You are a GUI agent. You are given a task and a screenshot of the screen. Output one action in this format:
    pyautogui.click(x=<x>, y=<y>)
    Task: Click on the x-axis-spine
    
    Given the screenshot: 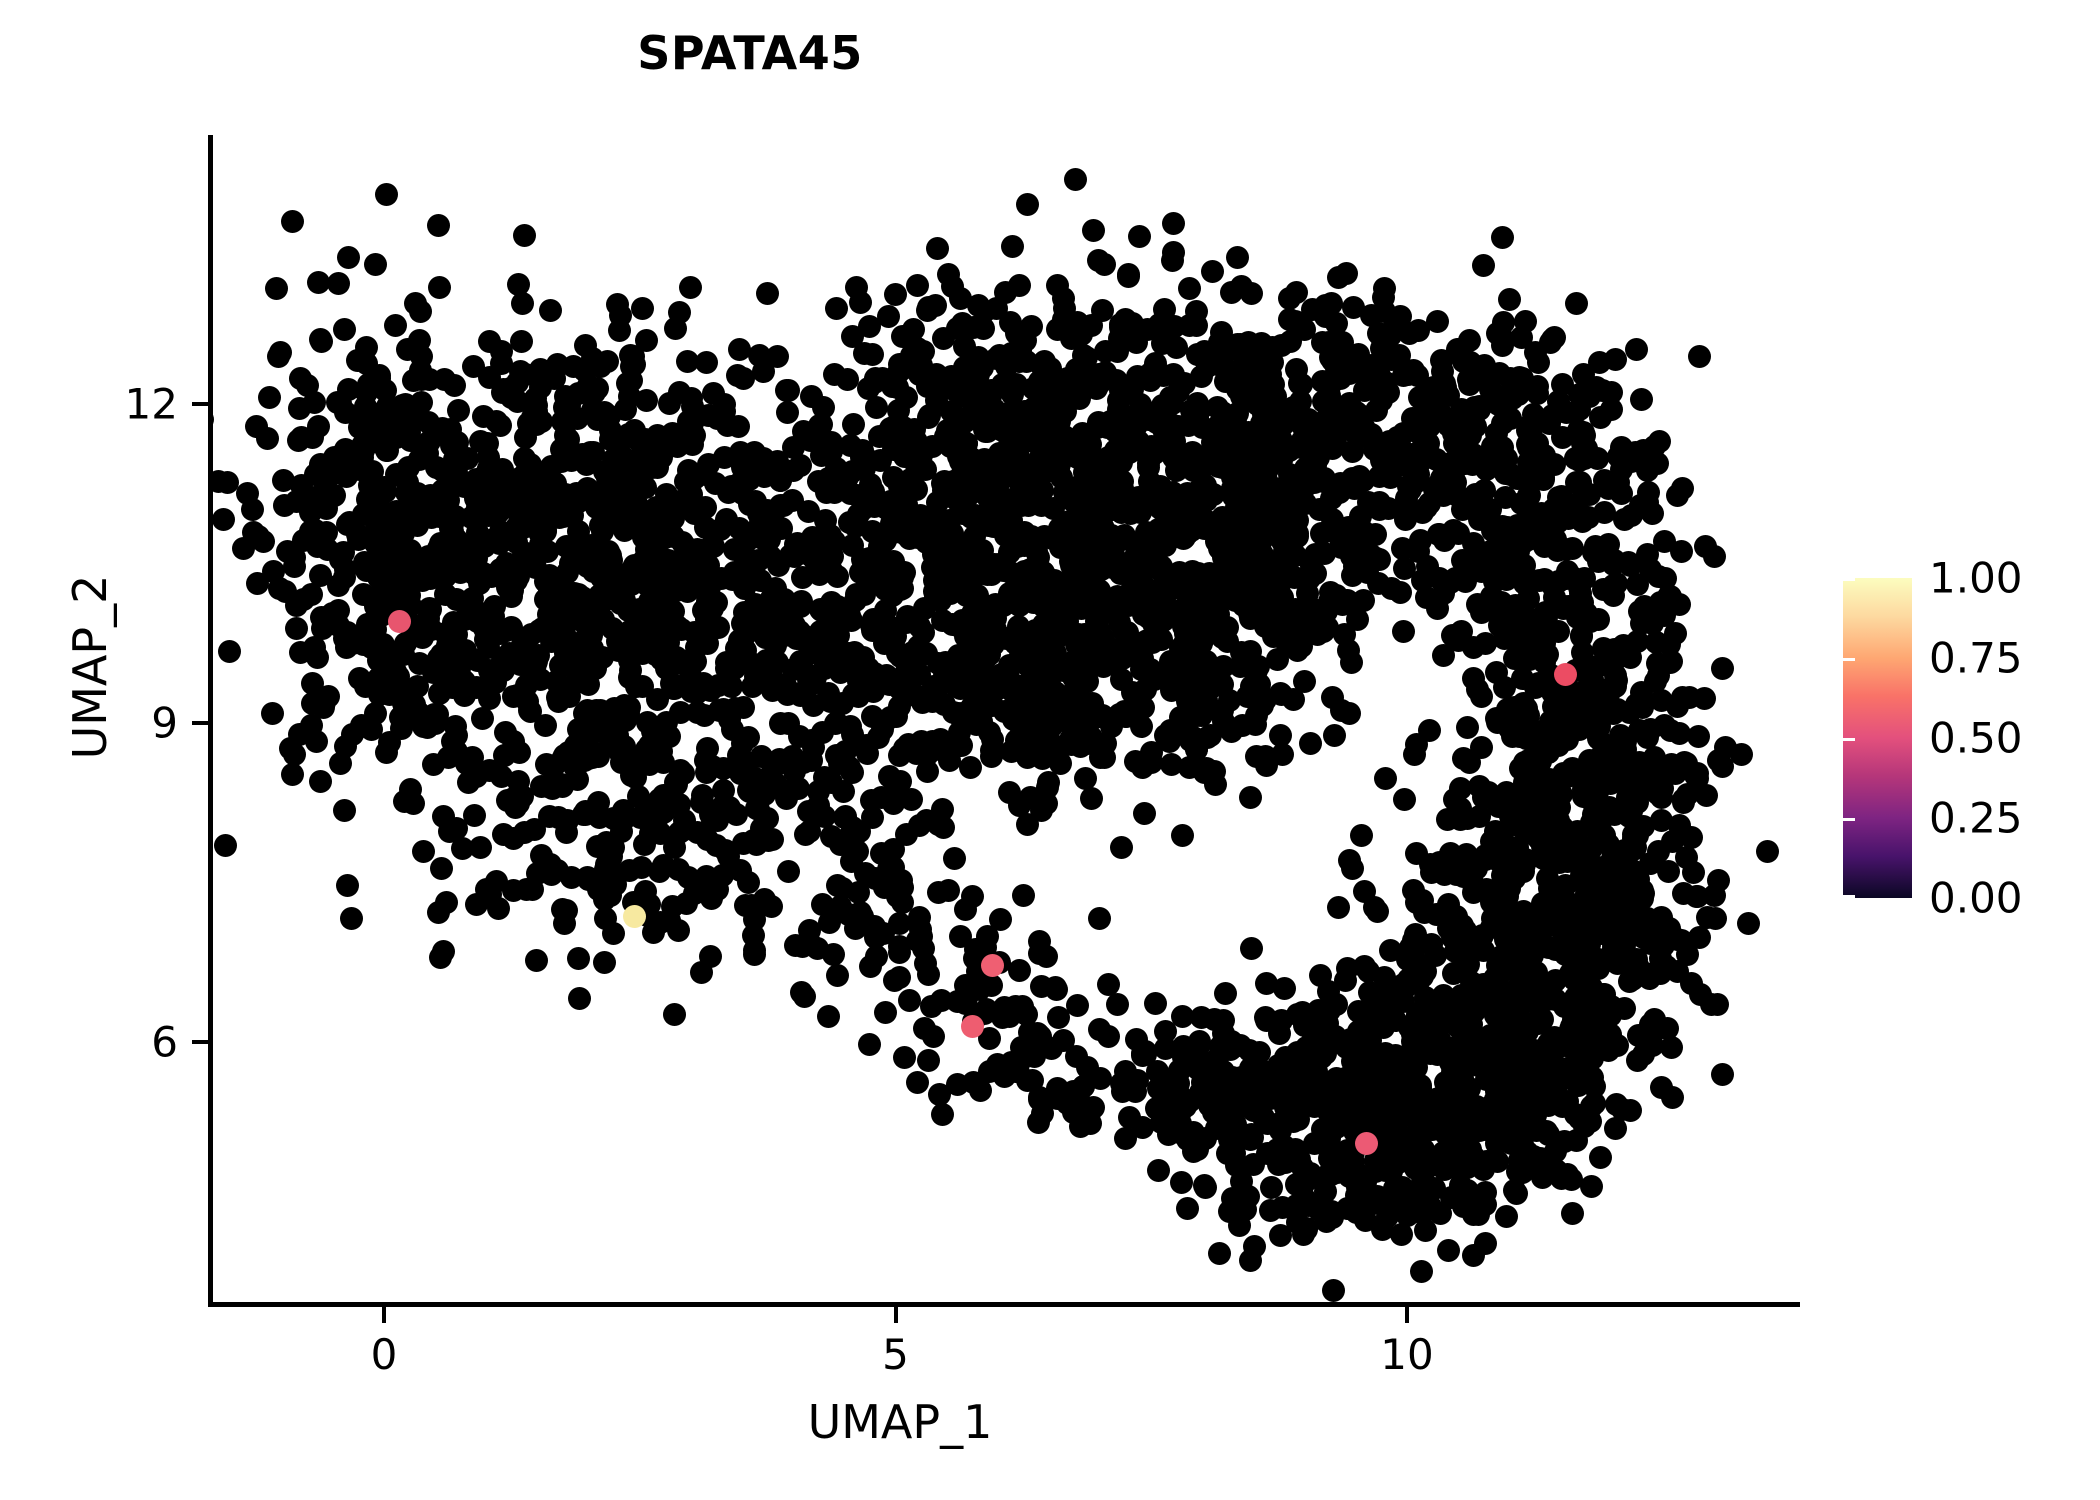 What is the action you would take?
    pyautogui.click(x=1004, y=1304)
    